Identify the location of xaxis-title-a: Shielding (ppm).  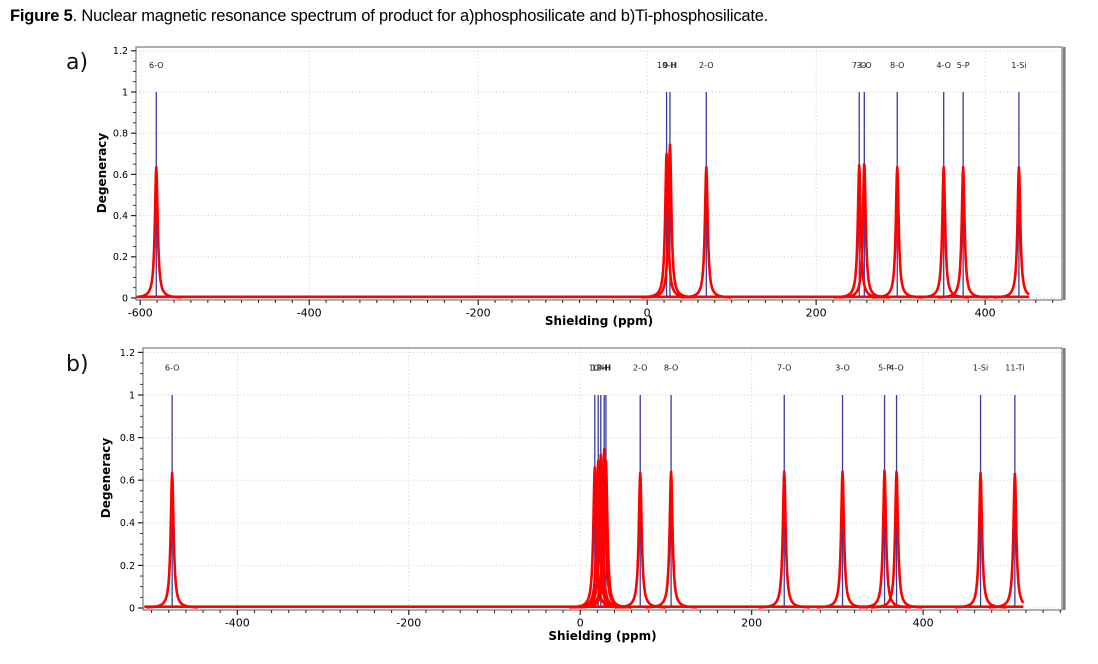
(599, 321).